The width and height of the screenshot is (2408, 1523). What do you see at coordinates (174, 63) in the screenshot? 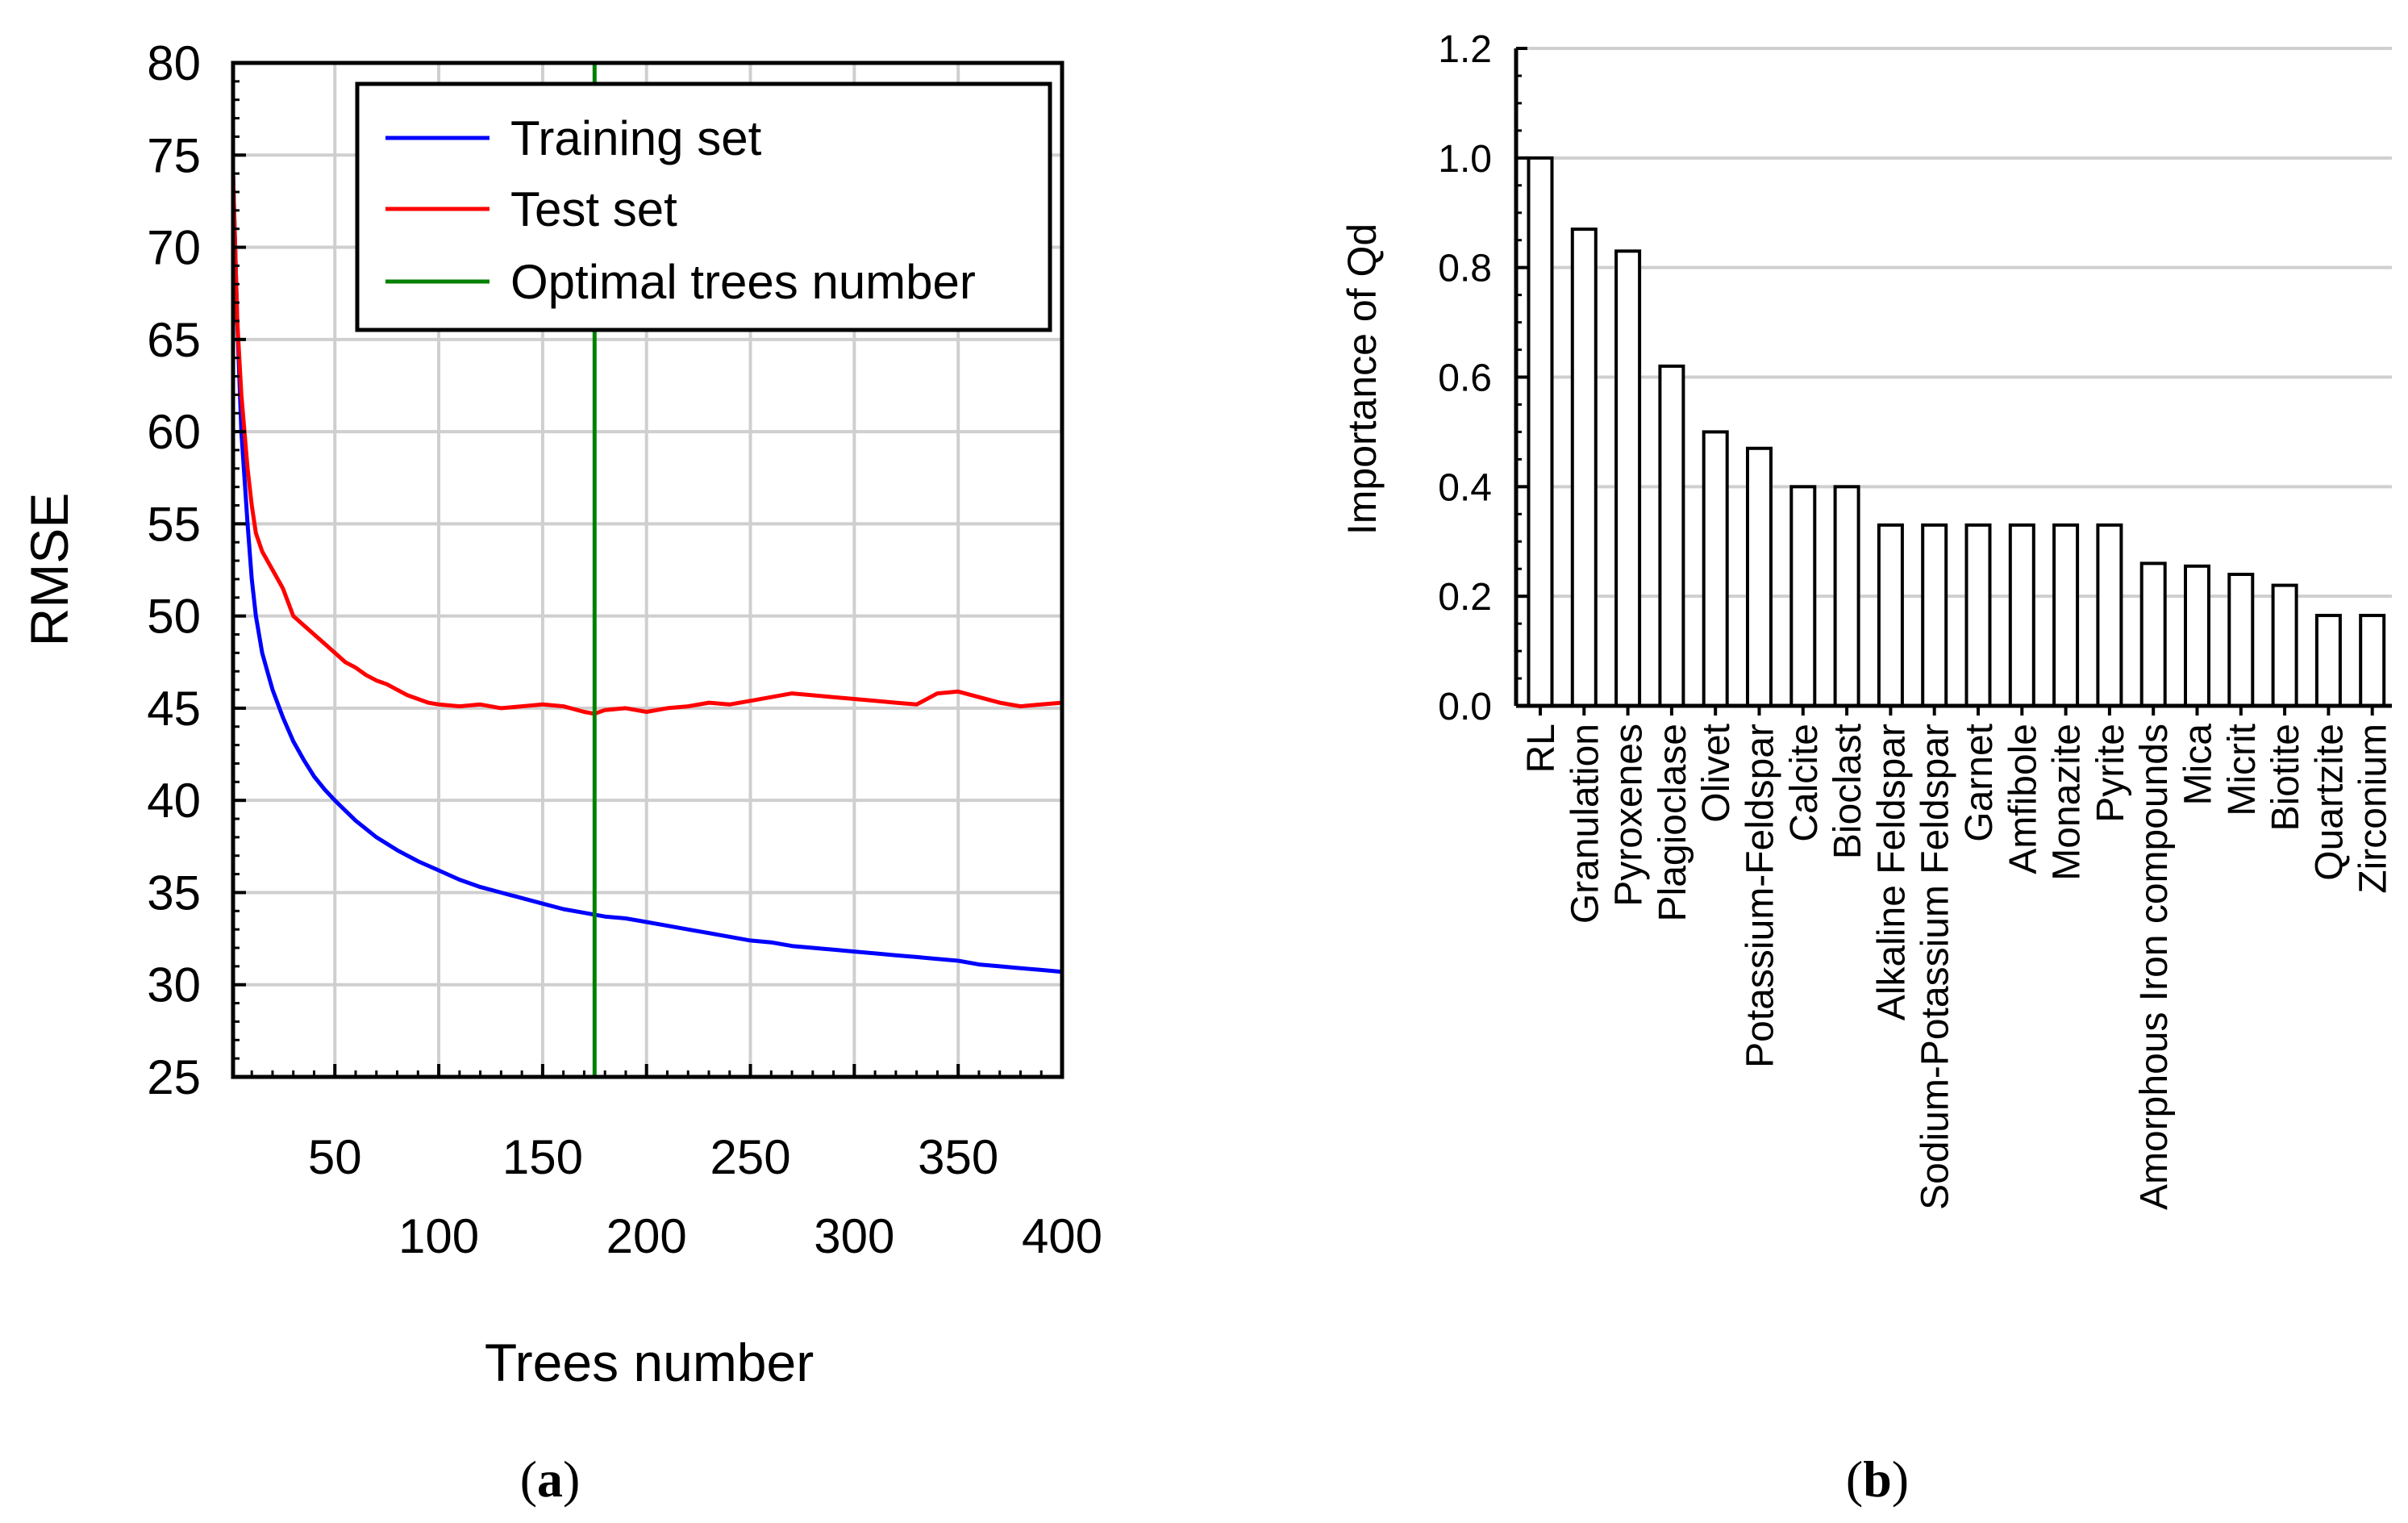
I see `panel-a-ytick-label: 80` at bounding box center [174, 63].